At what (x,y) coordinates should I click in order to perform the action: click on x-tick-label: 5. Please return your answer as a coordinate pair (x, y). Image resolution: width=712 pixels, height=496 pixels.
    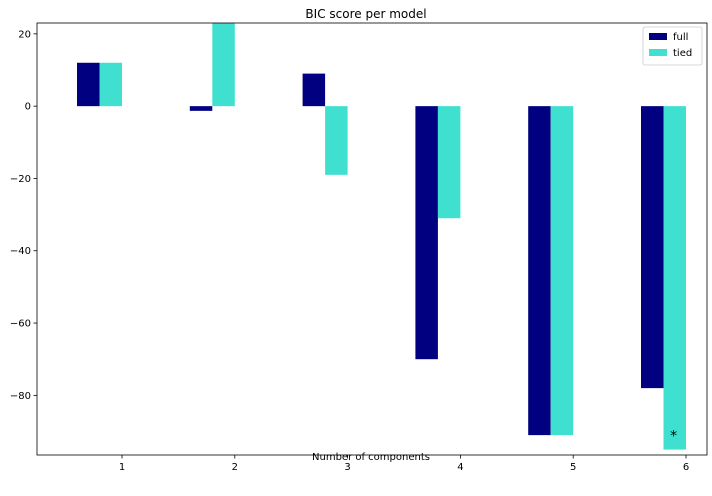
    Looking at the image, I should click on (573, 467).